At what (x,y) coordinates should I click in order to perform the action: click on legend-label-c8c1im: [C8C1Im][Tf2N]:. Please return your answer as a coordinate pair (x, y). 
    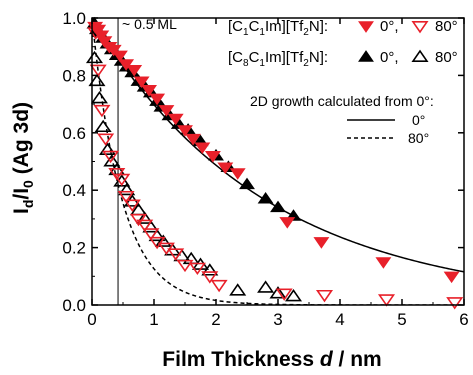
    Looking at the image, I should click on (278, 59).